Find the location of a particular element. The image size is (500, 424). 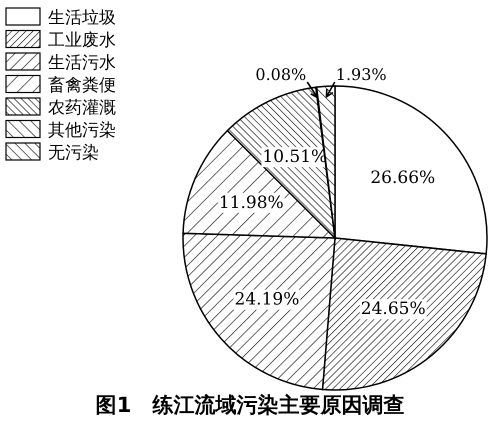

legend-label: 其他污染 is located at coordinates (82, 130).